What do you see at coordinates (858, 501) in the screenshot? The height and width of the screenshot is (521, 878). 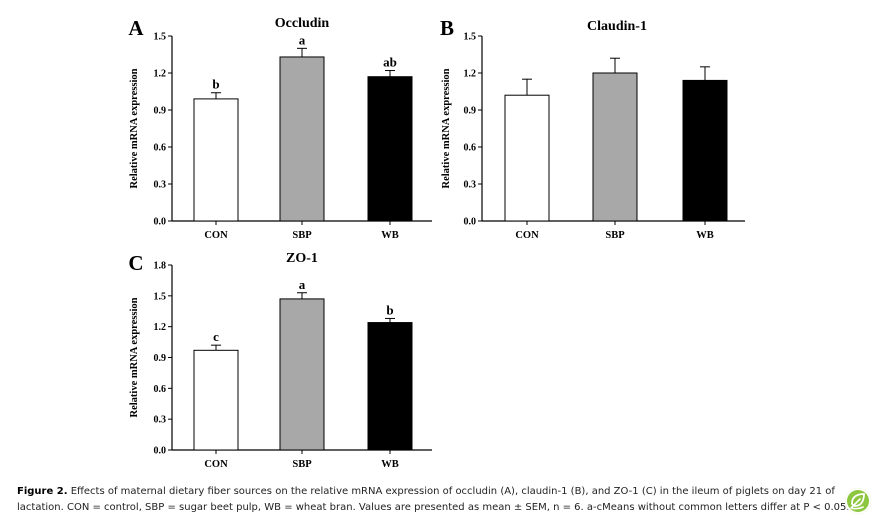 I see `leaf-logo-icon` at bounding box center [858, 501].